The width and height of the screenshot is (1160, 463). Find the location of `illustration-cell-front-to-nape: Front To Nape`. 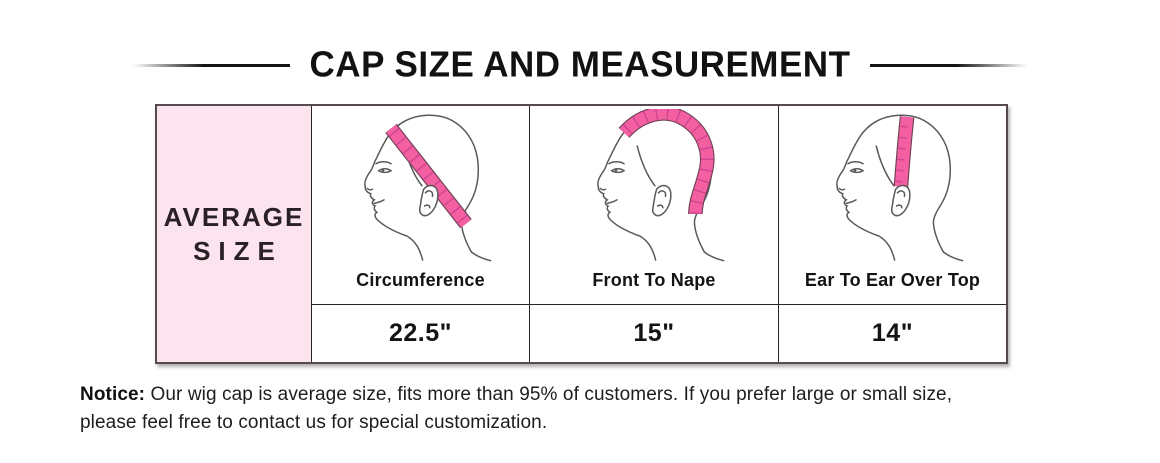

illustration-cell-front-to-nape: Front To Nape is located at coordinates (654, 205).